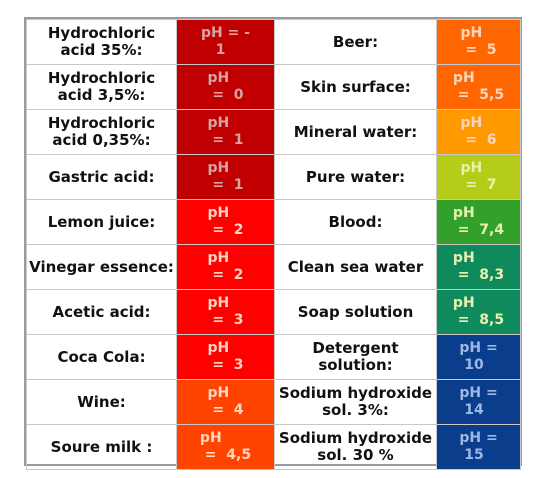  I want to click on table-row: Acetic acid: pH = 3 Soap solution pH = 8,5, so click(273, 312).